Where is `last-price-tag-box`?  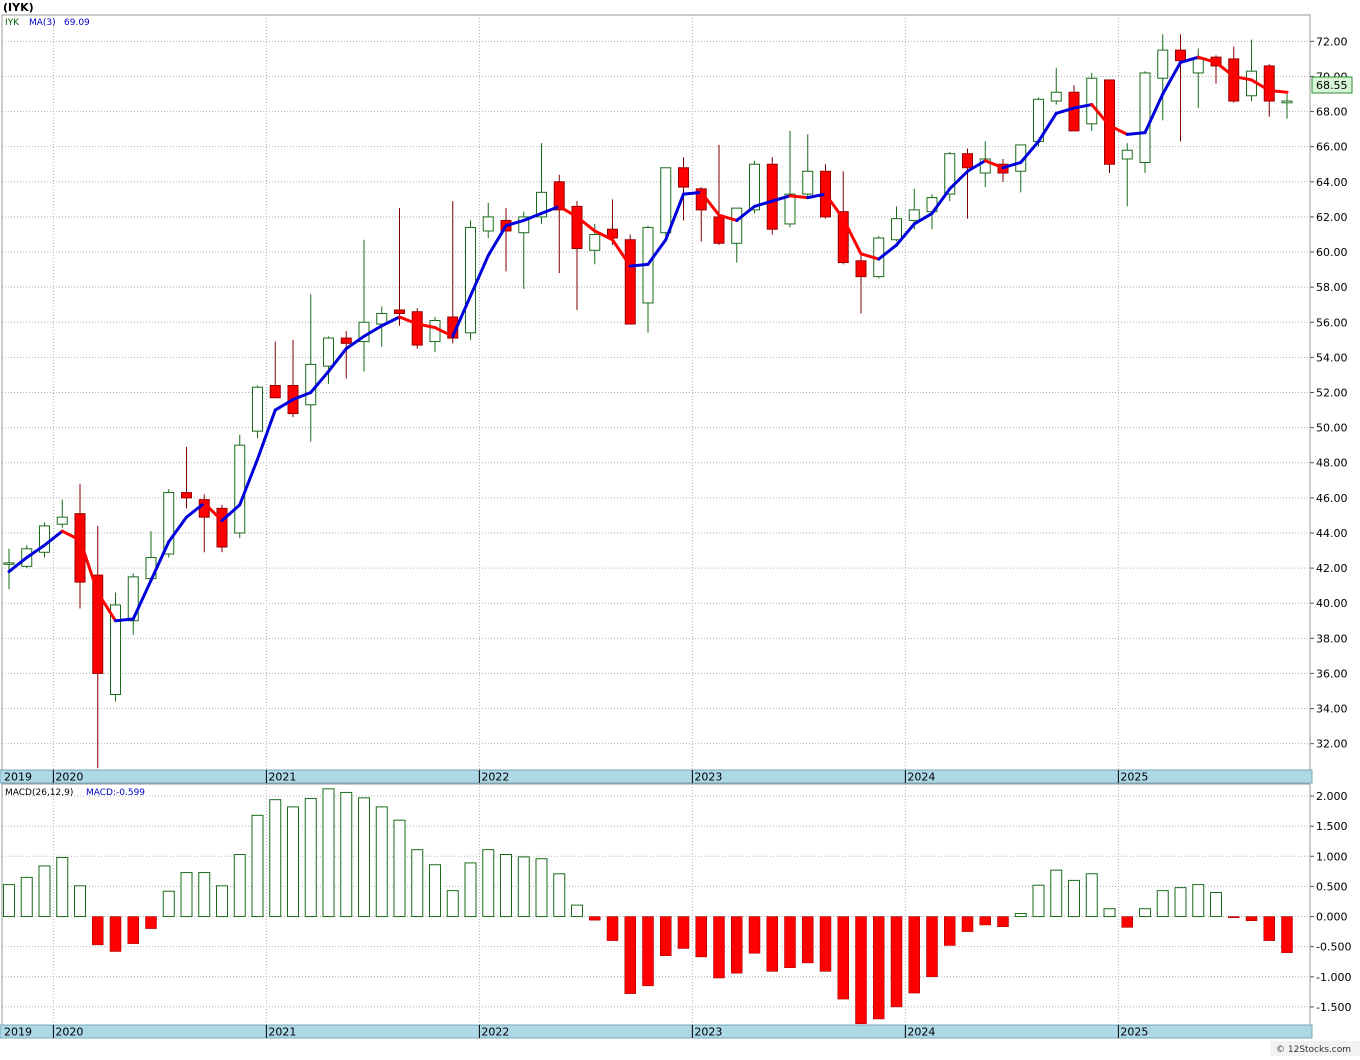
last-price-tag-box is located at coordinates (1332, 85).